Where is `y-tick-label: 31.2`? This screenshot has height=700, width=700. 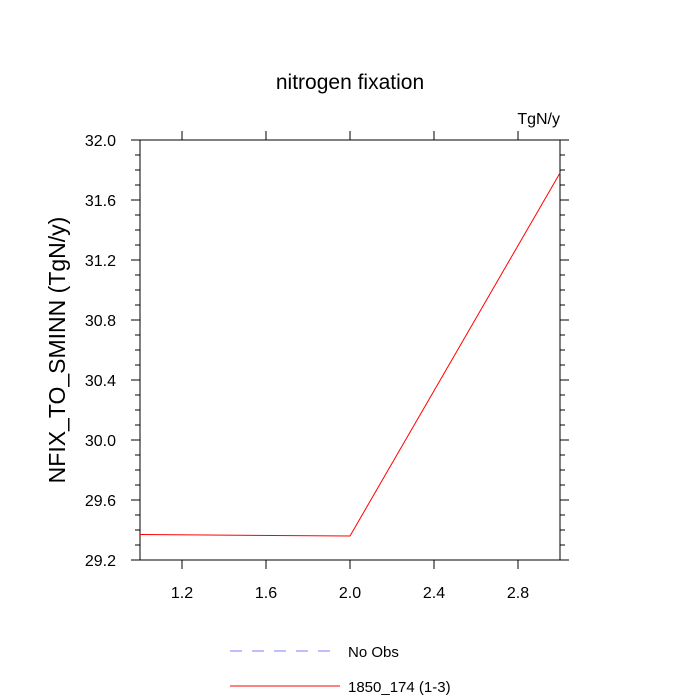
y-tick-label: 31.2 is located at coordinates (100, 261).